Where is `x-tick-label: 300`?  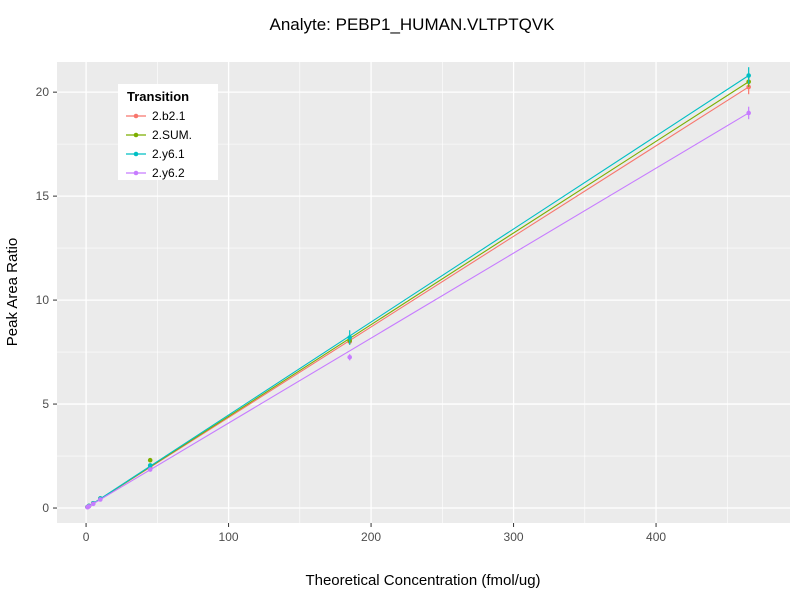 x-tick-label: 300 is located at coordinates (514, 537).